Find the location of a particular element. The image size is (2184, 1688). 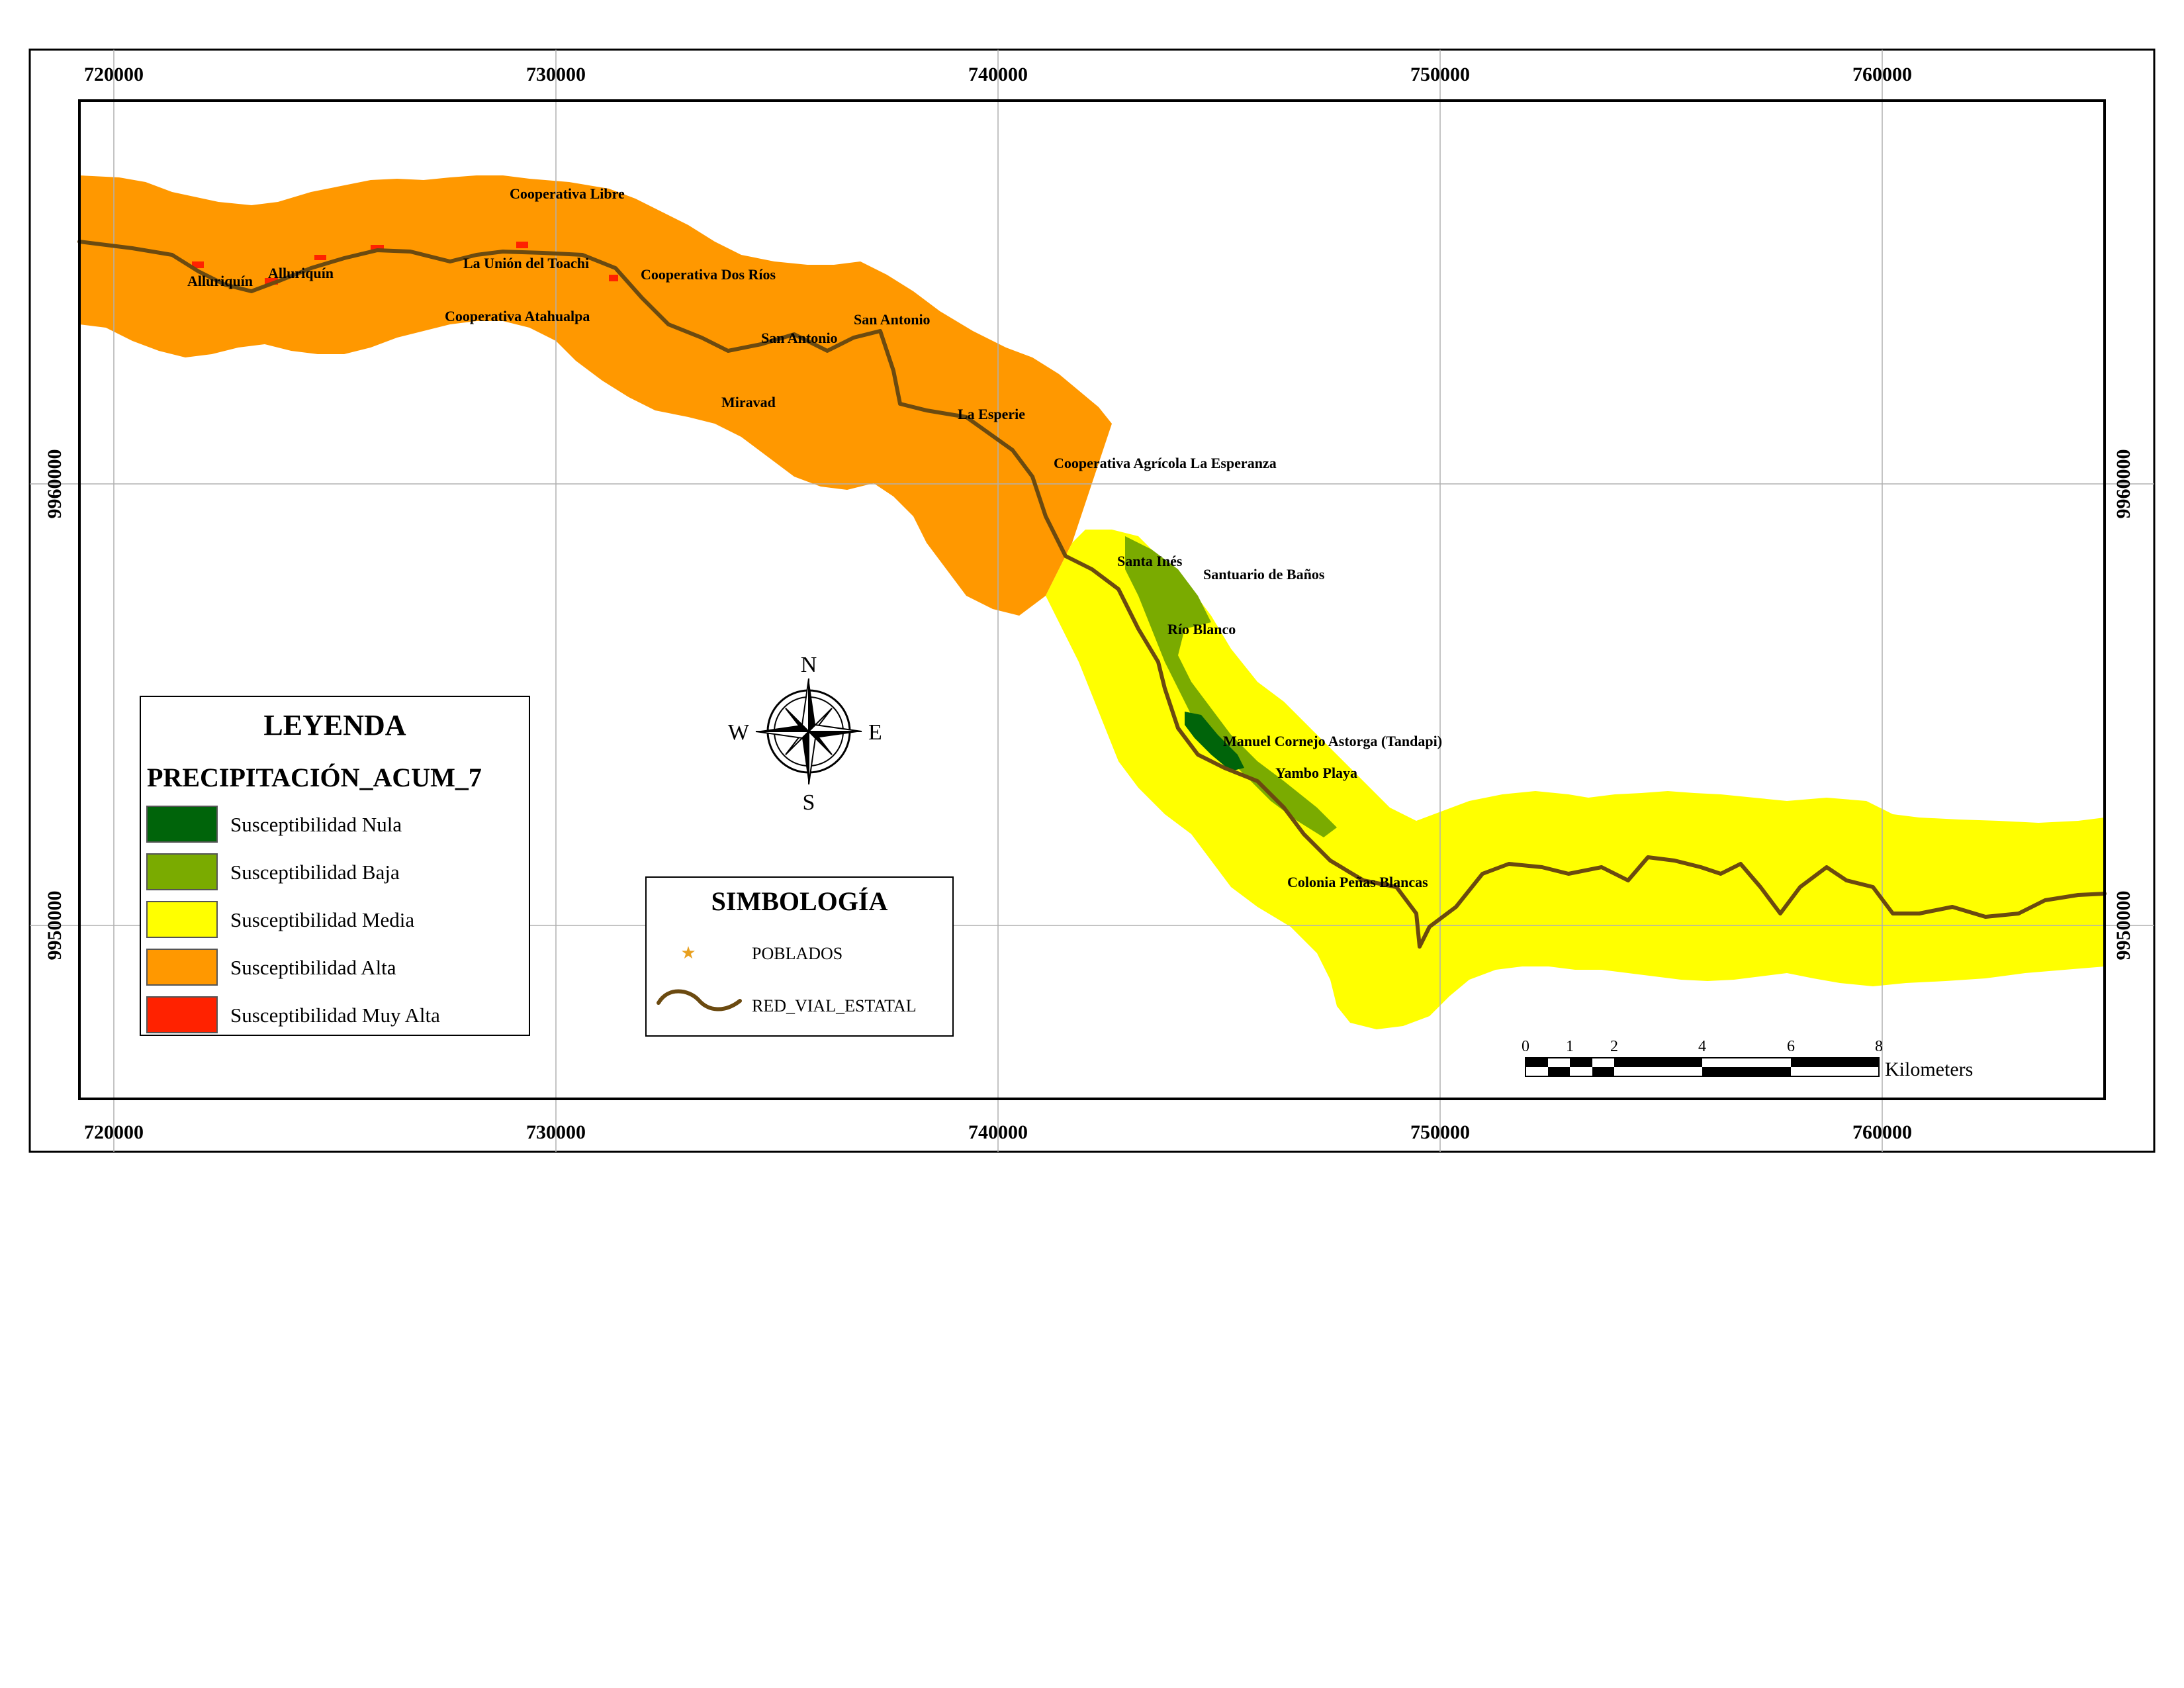

legend-item-label: Susceptibilidad Media is located at coordinates (322, 919).